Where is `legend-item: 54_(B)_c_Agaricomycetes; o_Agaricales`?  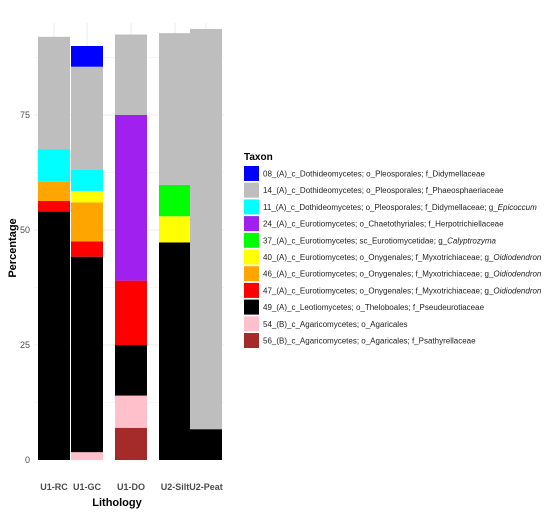
legend-item: 54_(B)_c_Agaricomycetes; o_Agaricales is located at coordinates (326, 324).